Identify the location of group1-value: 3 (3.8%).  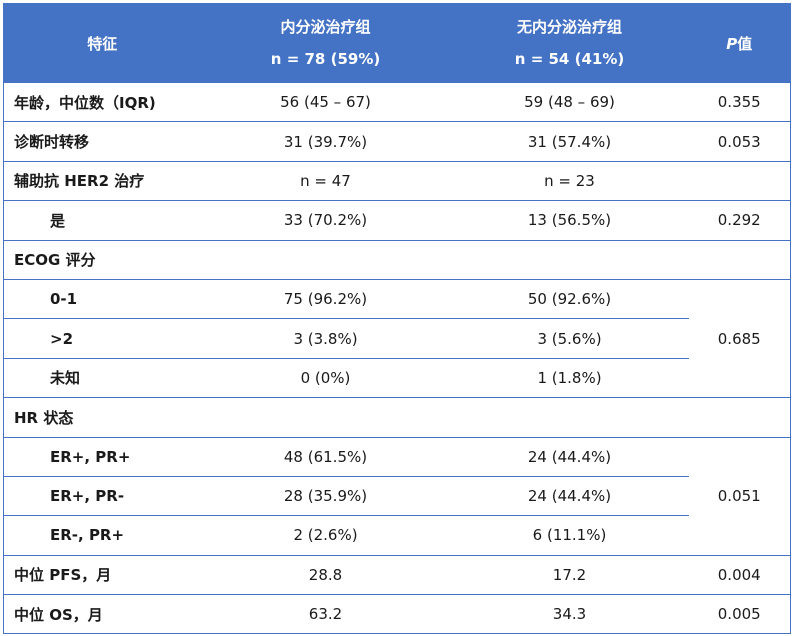
(325, 338).